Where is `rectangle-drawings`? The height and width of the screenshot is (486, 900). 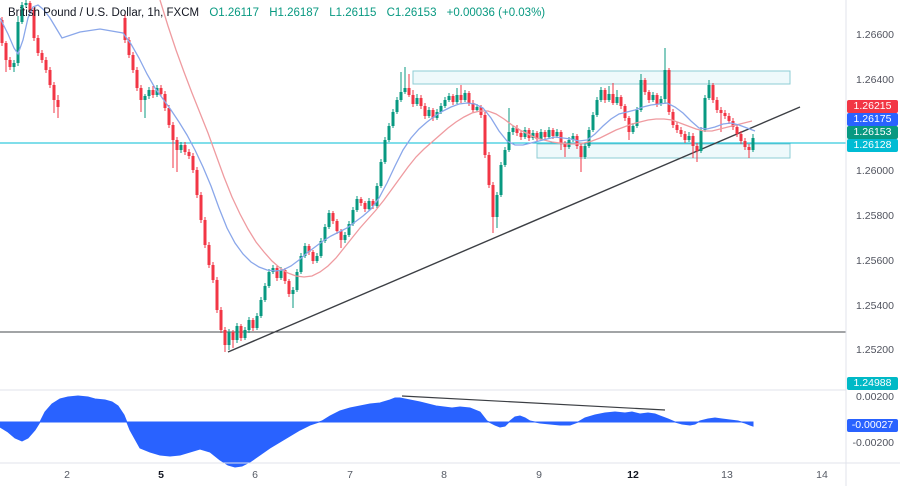 rectangle-drawings is located at coordinates (601, 114).